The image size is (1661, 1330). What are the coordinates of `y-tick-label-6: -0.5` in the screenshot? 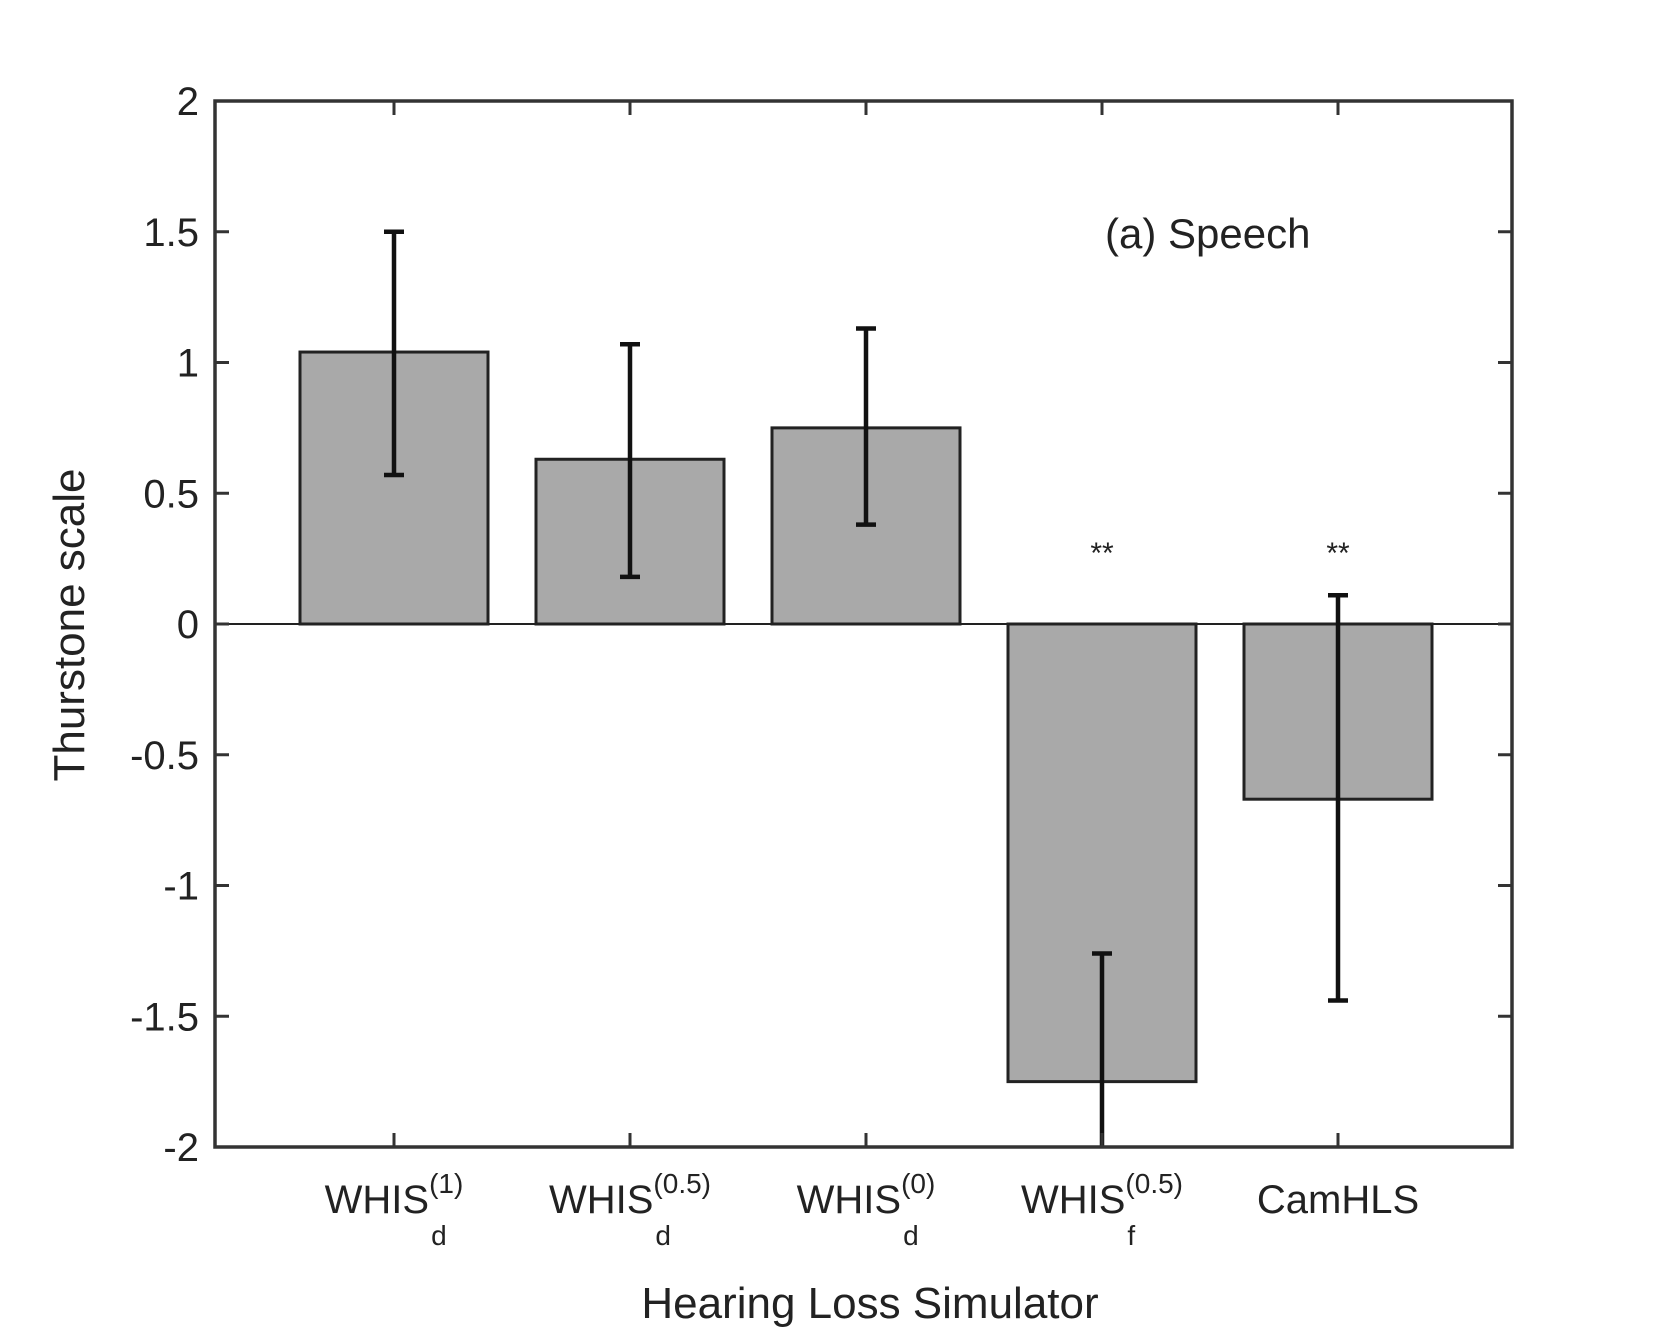 It's located at (164, 756).